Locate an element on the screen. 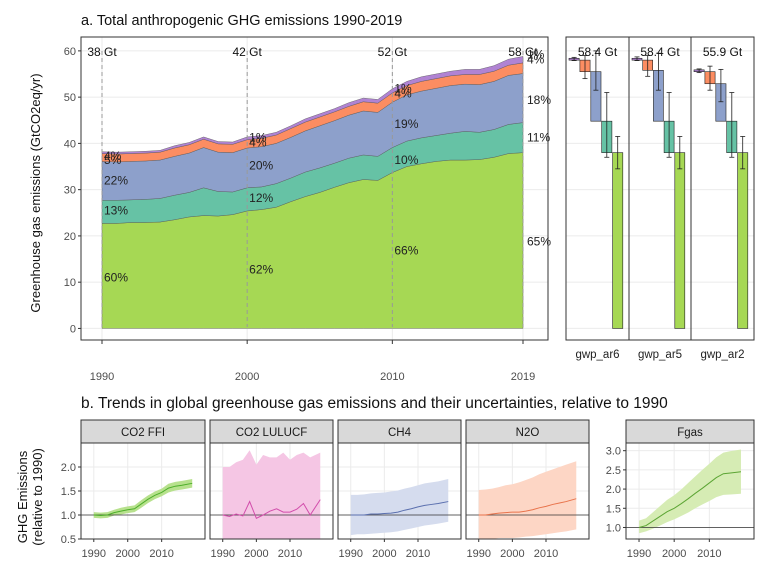 This screenshot has height=576, width=768. share-label: 60% is located at coordinates (116, 278).